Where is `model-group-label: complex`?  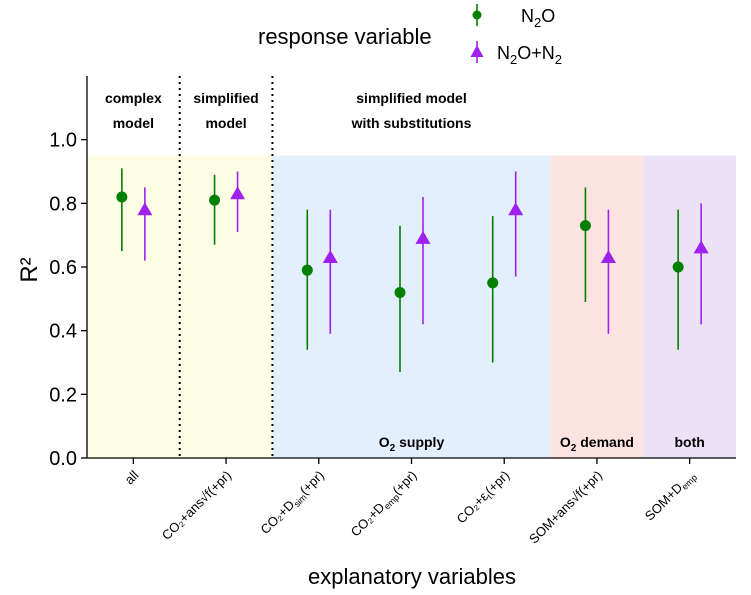 model-group-label: complex is located at coordinates (133, 98).